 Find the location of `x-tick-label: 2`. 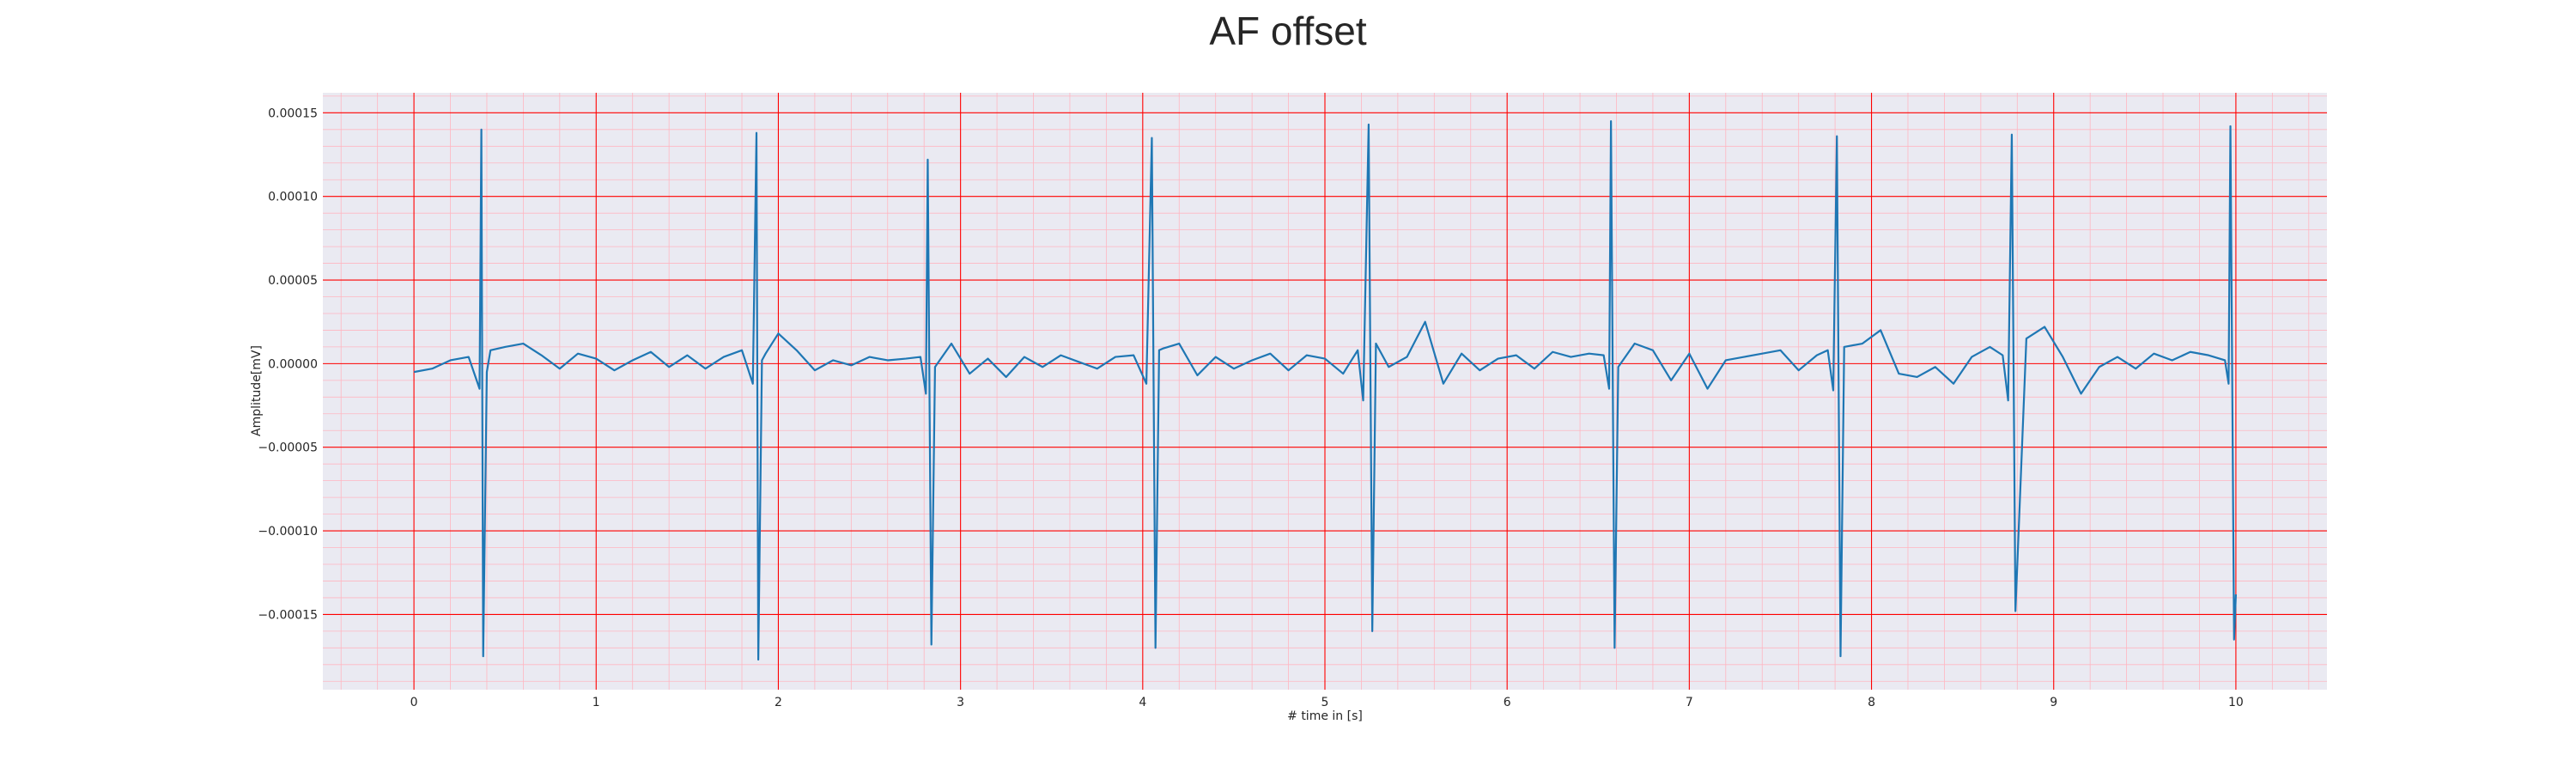

x-tick-label: 2 is located at coordinates (779, 702).